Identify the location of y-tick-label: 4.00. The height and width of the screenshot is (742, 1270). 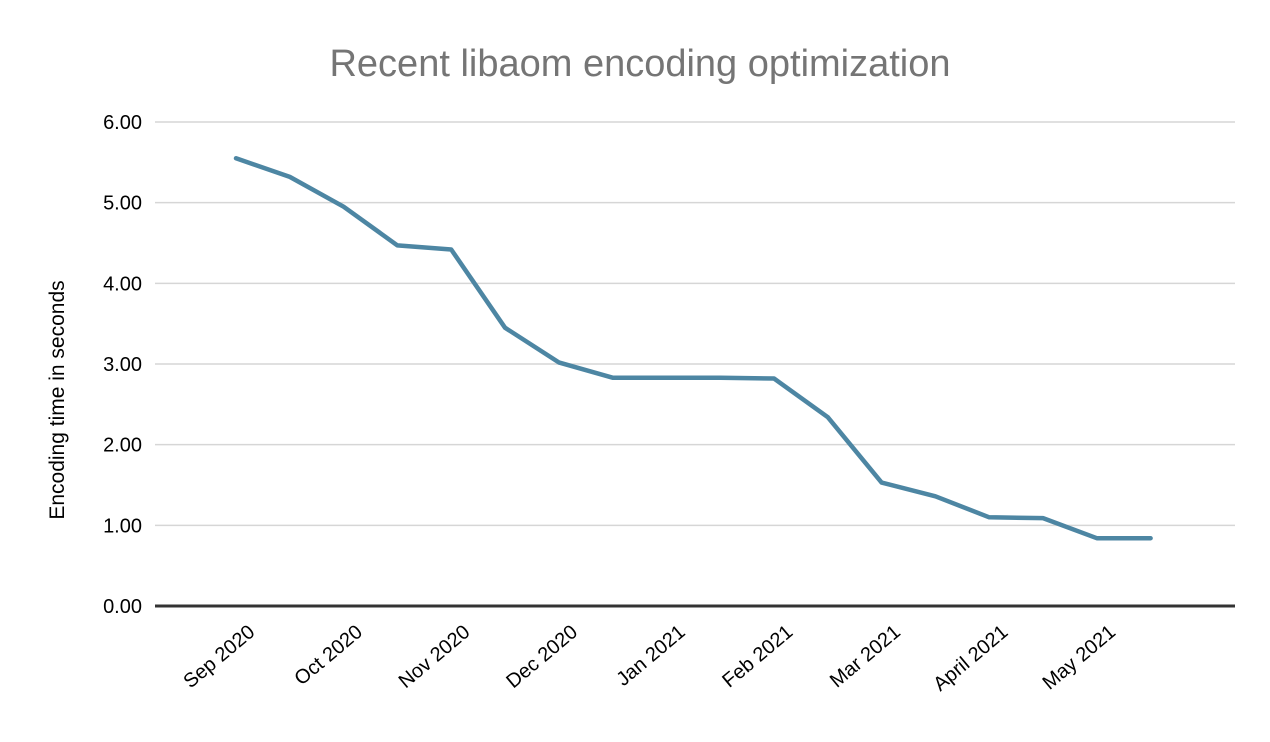
(122, 284).